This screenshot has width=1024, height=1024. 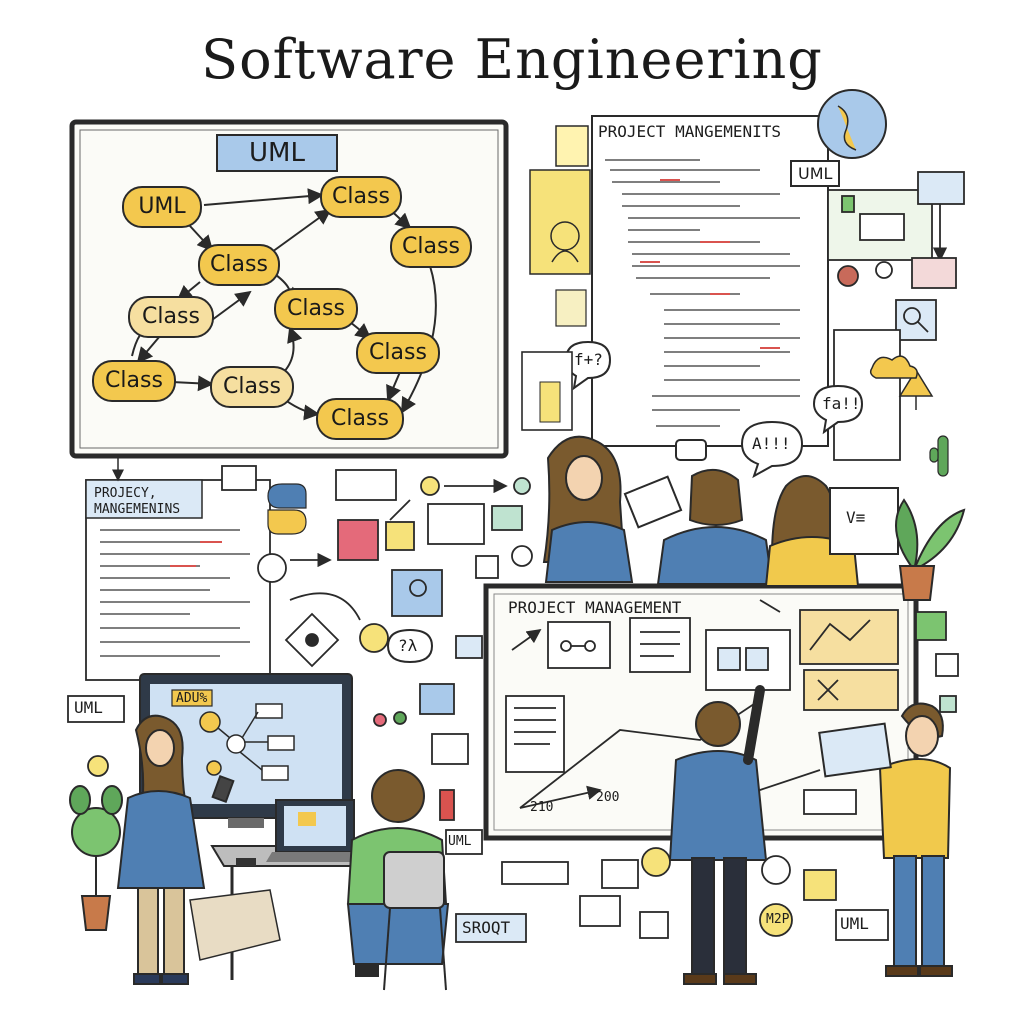 I want to click on whiteboard-axis-label: 200, so click(x=608, y=797).